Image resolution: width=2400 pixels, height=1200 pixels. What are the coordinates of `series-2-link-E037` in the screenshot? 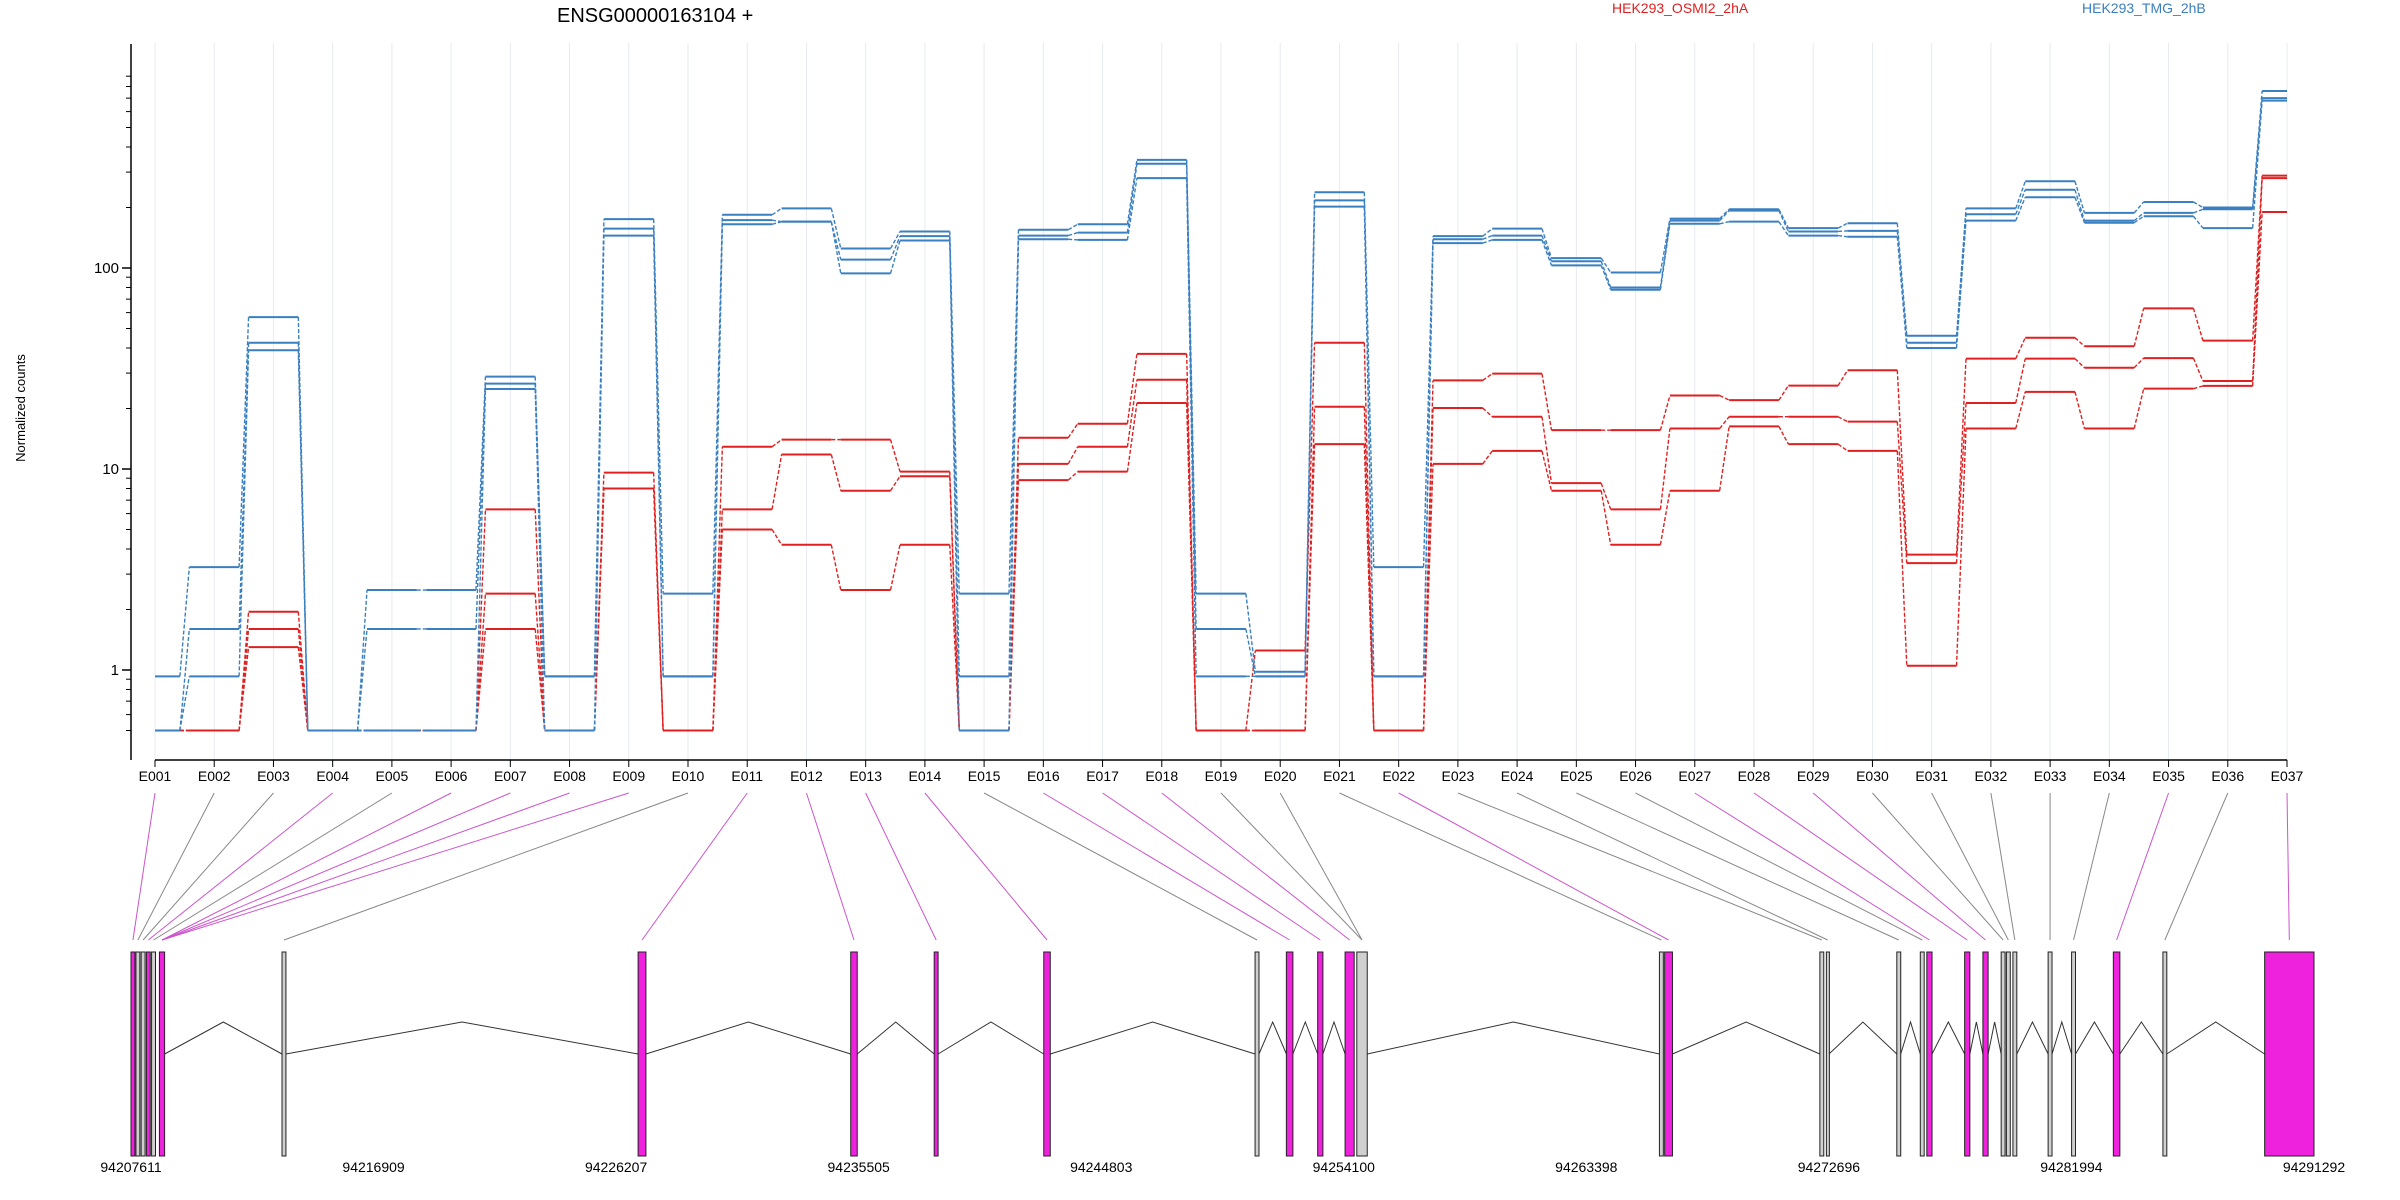 It's located at (2257, 298).